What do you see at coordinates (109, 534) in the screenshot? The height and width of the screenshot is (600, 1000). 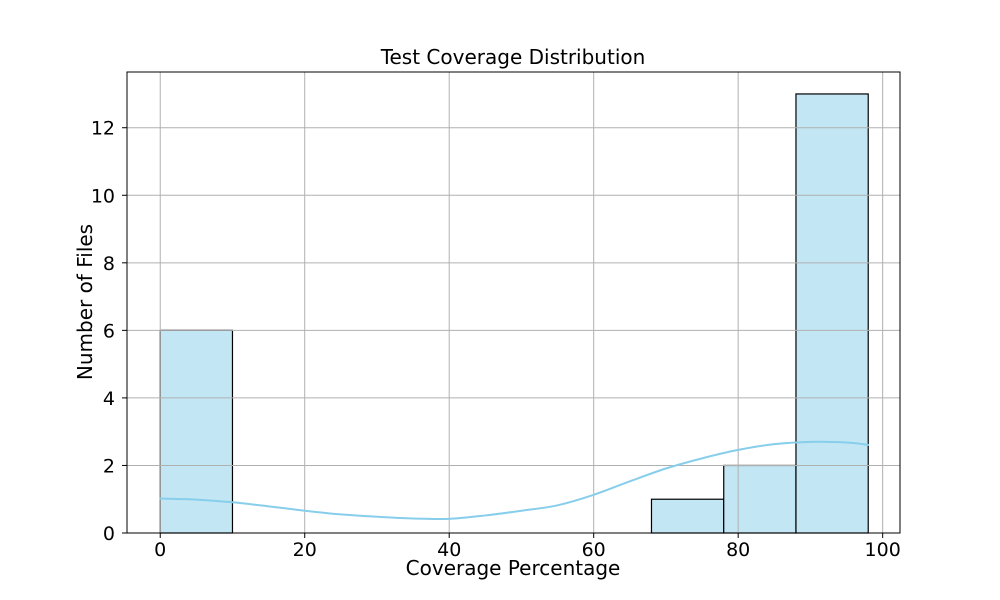 I see `y-tick-label: 0` at bounding box center [109, 534].